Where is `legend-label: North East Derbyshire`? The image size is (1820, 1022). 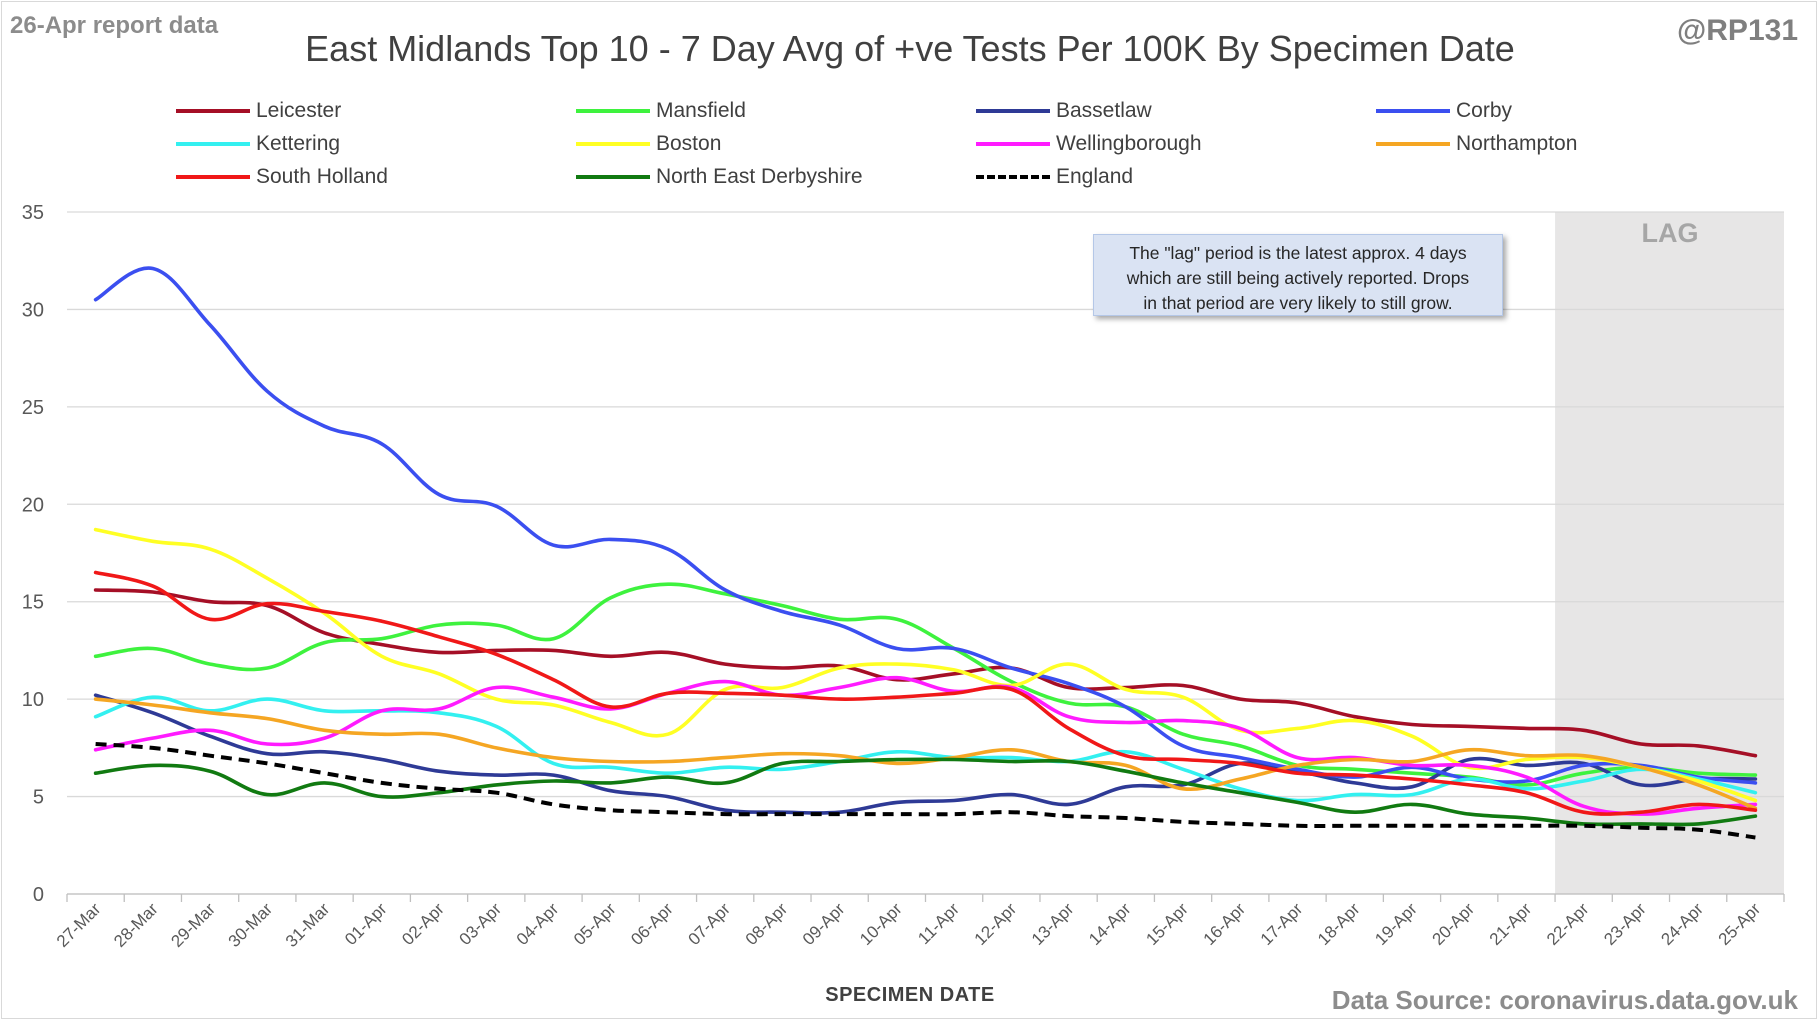 legend-label: North East Derbyshire is located at coordinates (759, 176).